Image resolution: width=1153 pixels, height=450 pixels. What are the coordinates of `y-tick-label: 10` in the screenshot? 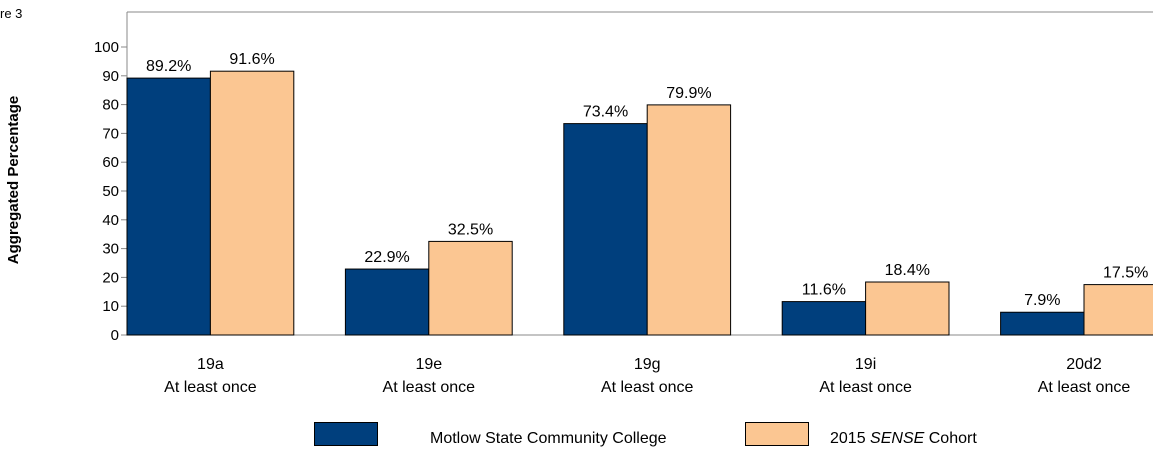 It's located at (110, 306).